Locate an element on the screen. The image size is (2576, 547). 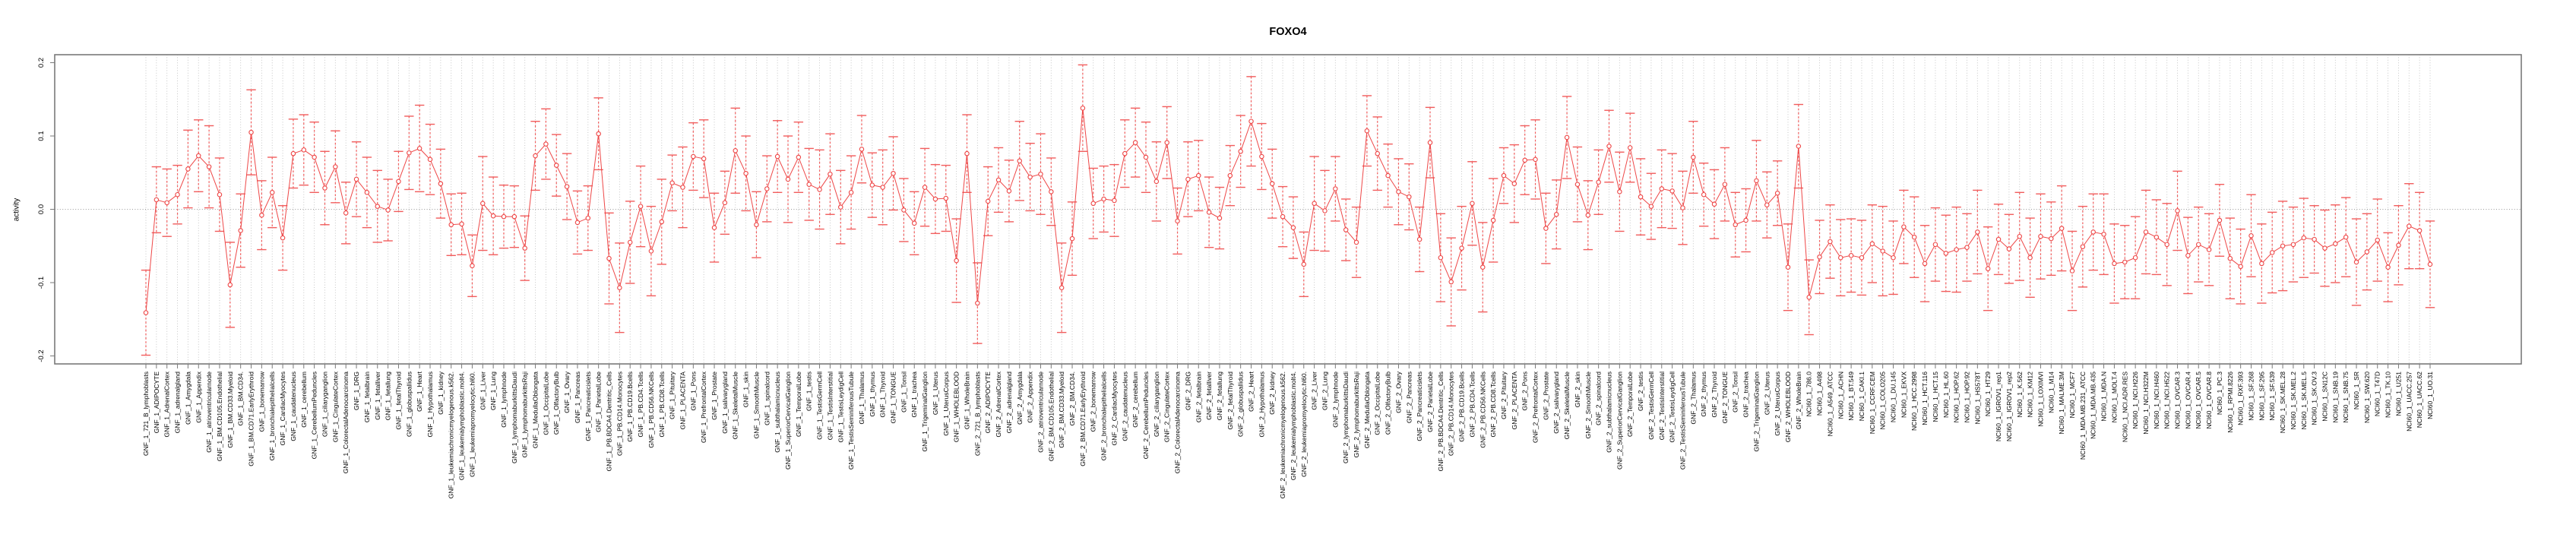
x-axis-label: GNF_2_CingulateCortex is located at coordinates (1167, 406).